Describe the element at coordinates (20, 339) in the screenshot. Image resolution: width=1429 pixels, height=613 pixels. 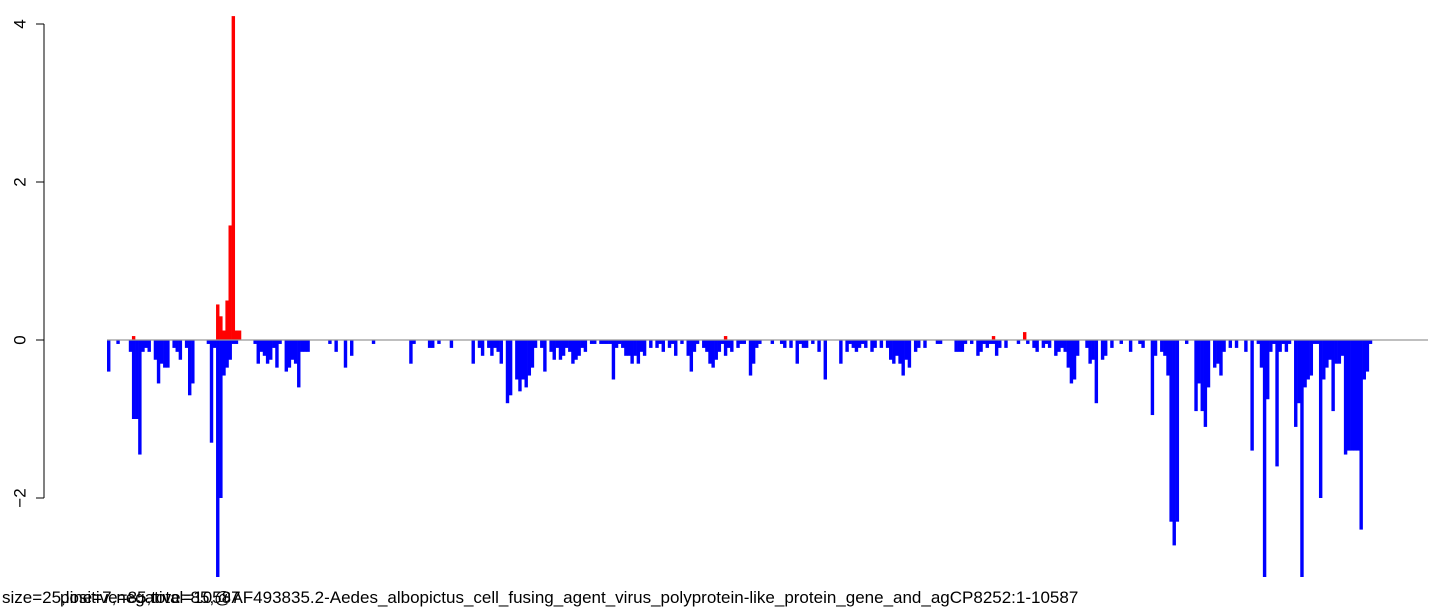
I see `y-tick-label: 0` at that location.